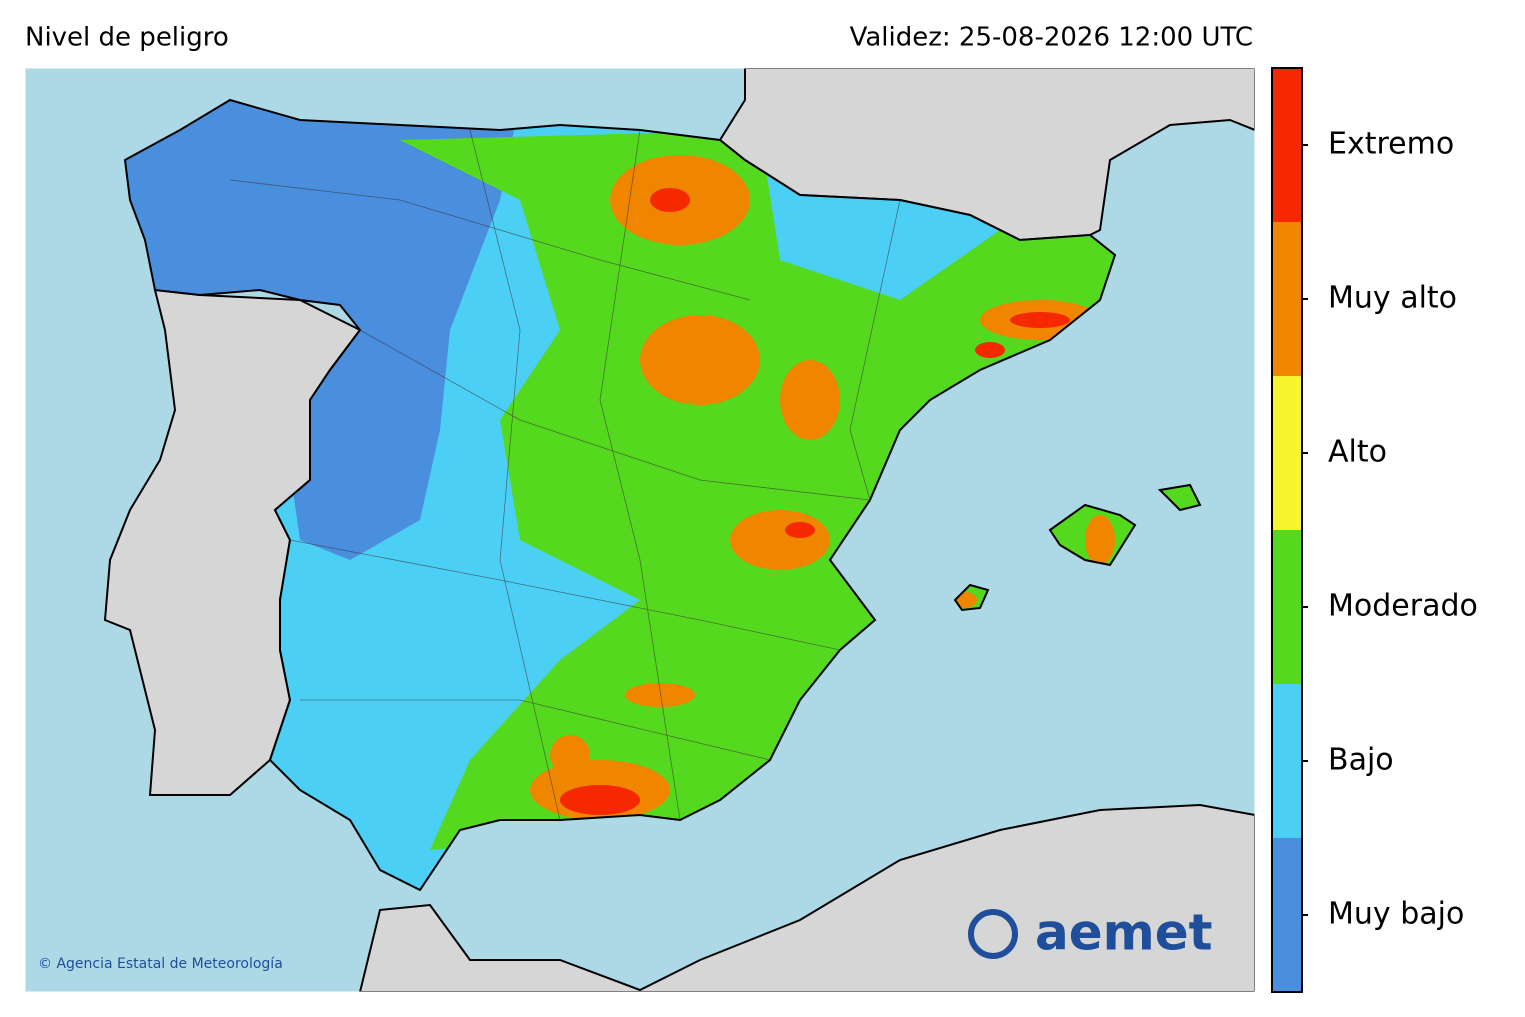 Image resolution: width=1525 pixels, height=1017 pixels. Describe the element at coordinates (806, 897) in the screenshot. I see `africa` at that location.